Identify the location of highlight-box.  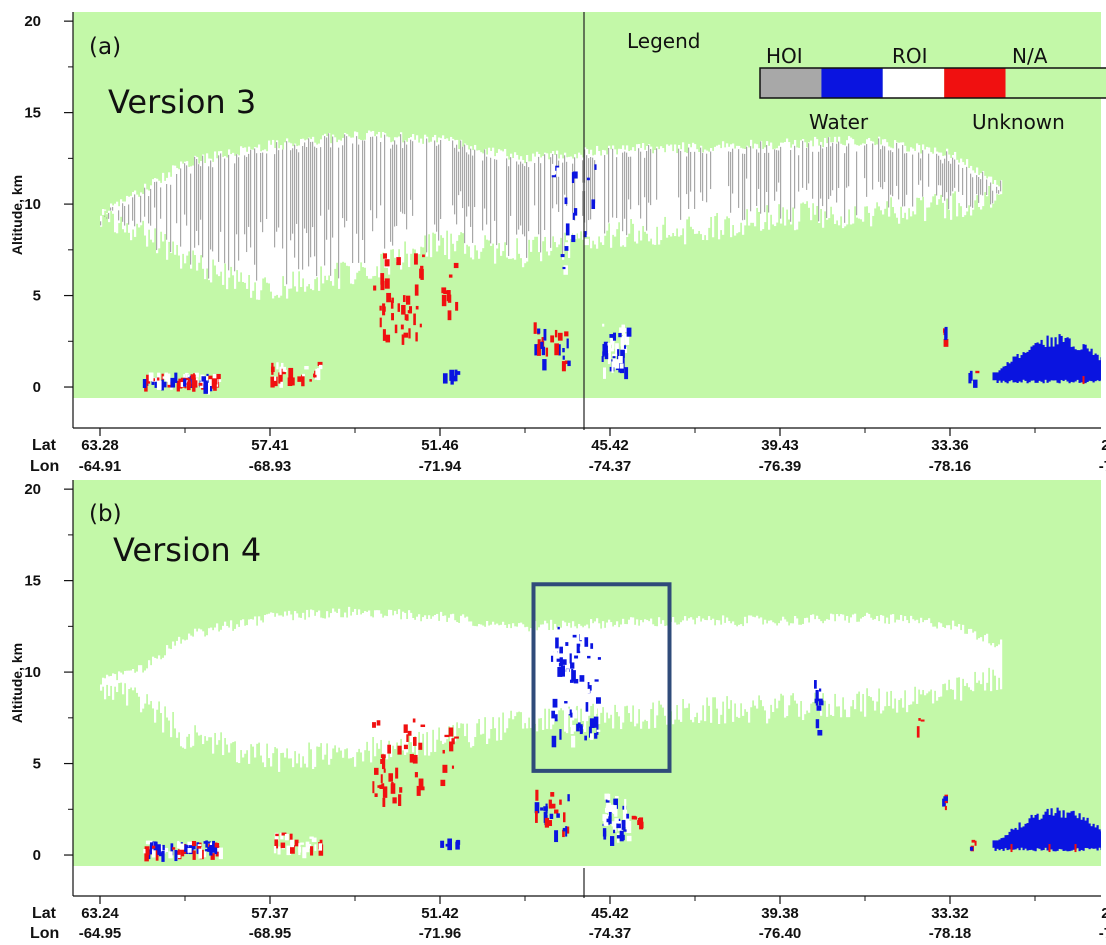
(601, 677).